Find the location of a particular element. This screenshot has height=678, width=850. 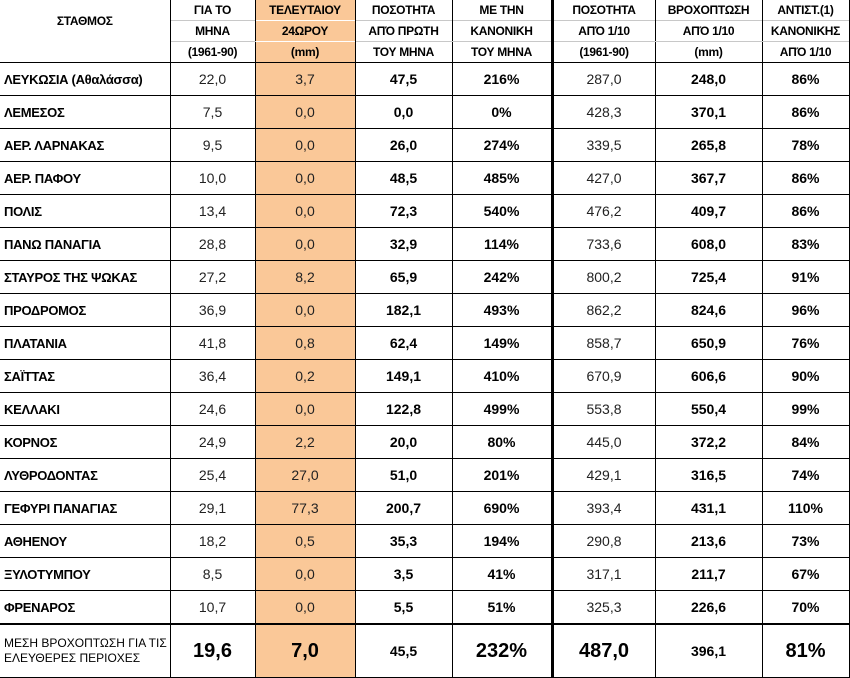

table-row: ΞΥΛΟΤΥΜΠΟΥ 8,5 0,0 3,5 41% 317,1 211,7 67% is located at coordinates (425, 574).